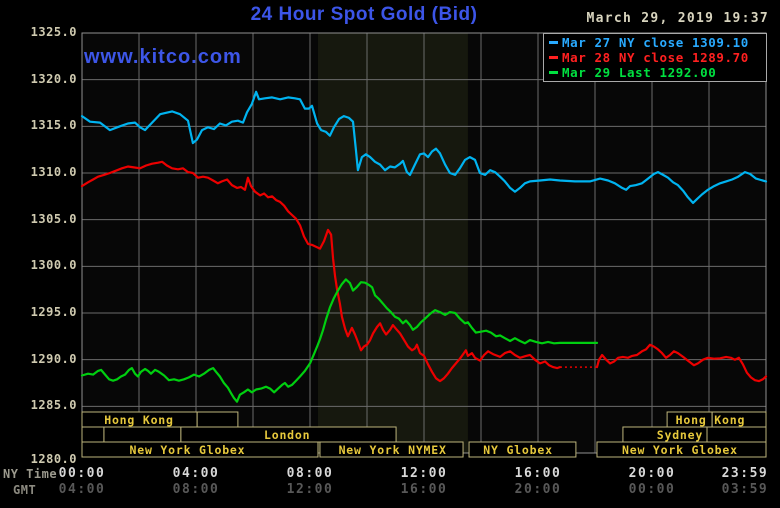 Image resolution: width=780 pixels, height=508 pixels. I want to click on legend-entry: Mar 29 Last 1292.00, so click(657, 72).